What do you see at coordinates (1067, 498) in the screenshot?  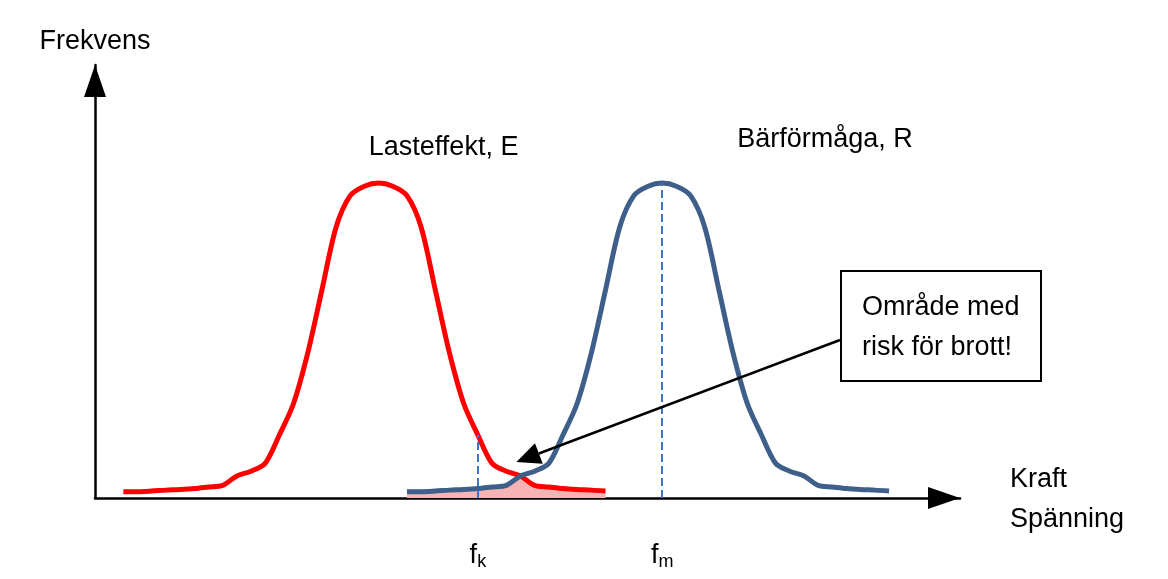 I see `x-axis-title: Kraft Spänning` at bounding box center [1067, 498].